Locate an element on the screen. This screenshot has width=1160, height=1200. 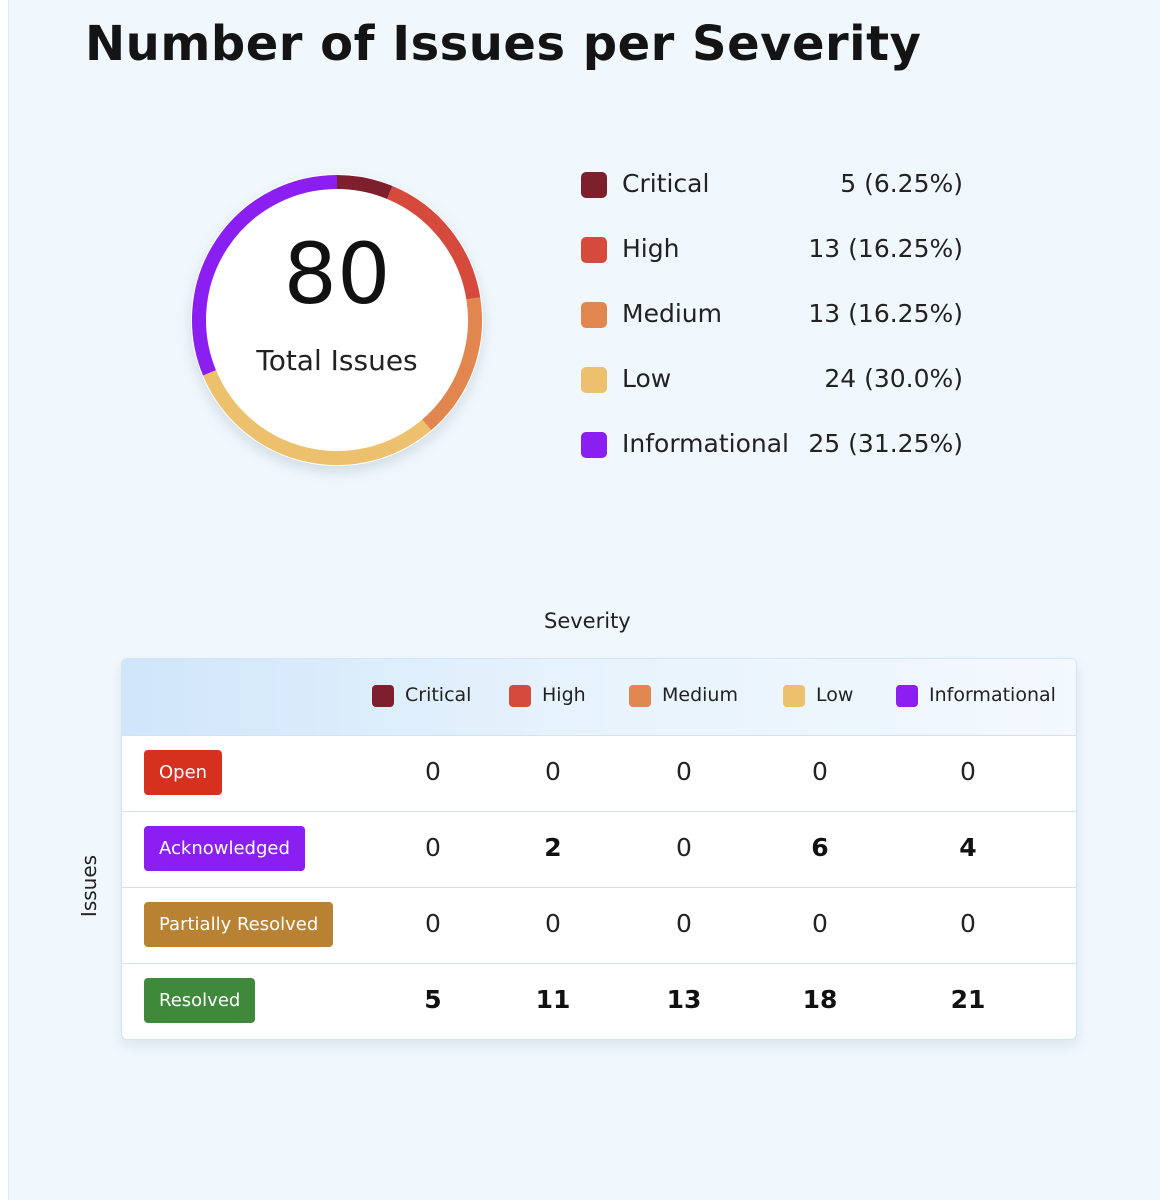
cell-resolved-low: 18 is located at coordinates (820, 999).